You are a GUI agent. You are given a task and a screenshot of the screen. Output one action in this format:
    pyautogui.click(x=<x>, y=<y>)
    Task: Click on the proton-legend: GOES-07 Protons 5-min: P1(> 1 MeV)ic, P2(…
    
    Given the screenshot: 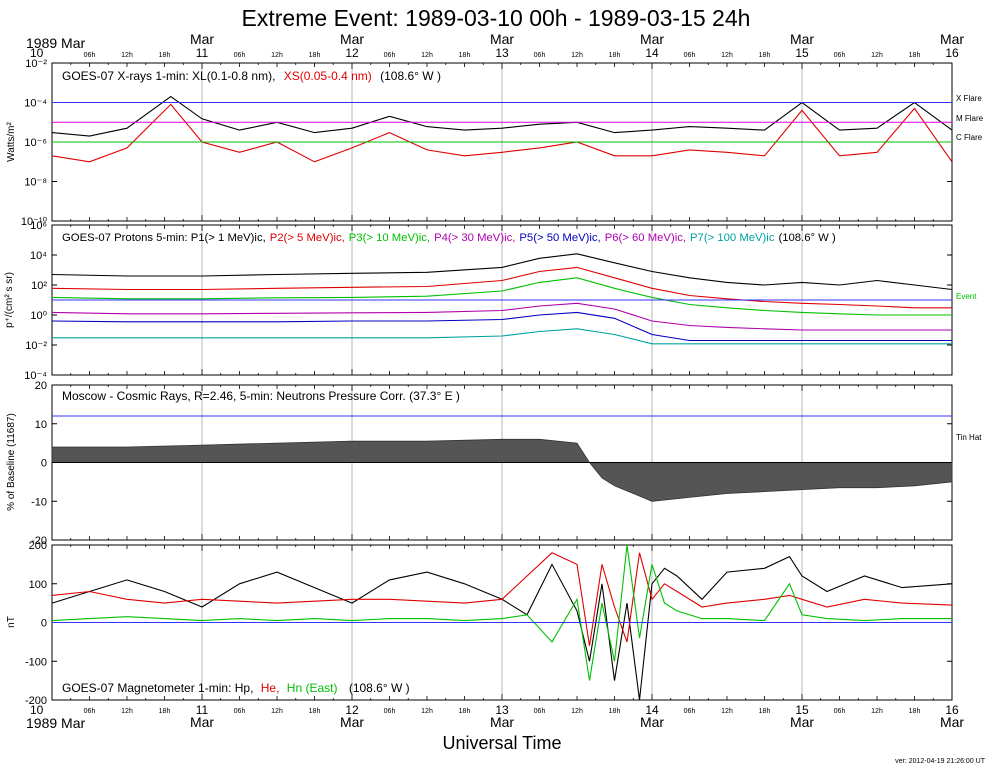 What is the action you would take?
    pyautogui.click(x=449, y=238)
    